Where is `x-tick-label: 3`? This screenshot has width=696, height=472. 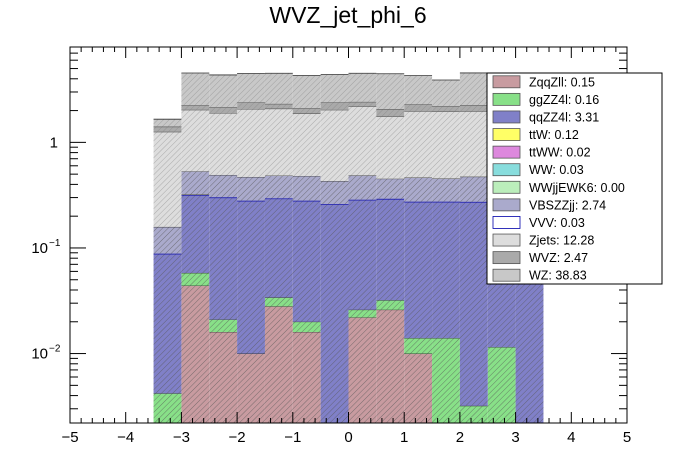 x-tick-label: 3 is located at coordinates (515, 437).